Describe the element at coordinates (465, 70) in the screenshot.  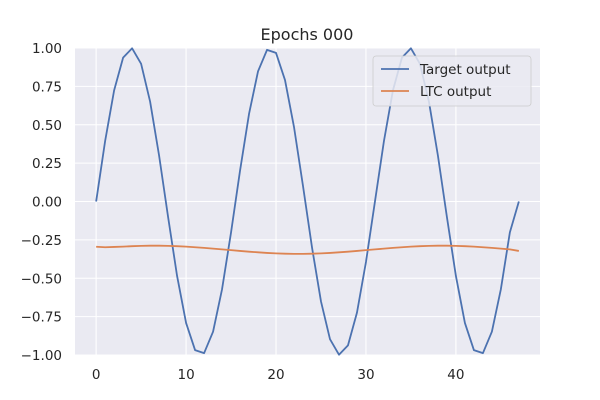
I see `legend-label: Target output` at that location.